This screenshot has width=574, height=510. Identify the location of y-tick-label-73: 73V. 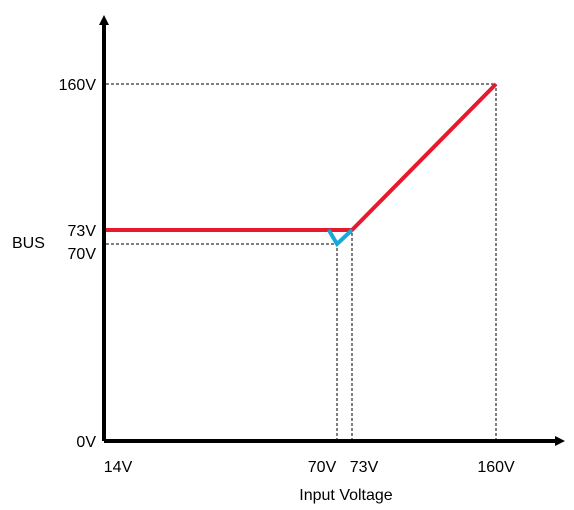
(82, 231).